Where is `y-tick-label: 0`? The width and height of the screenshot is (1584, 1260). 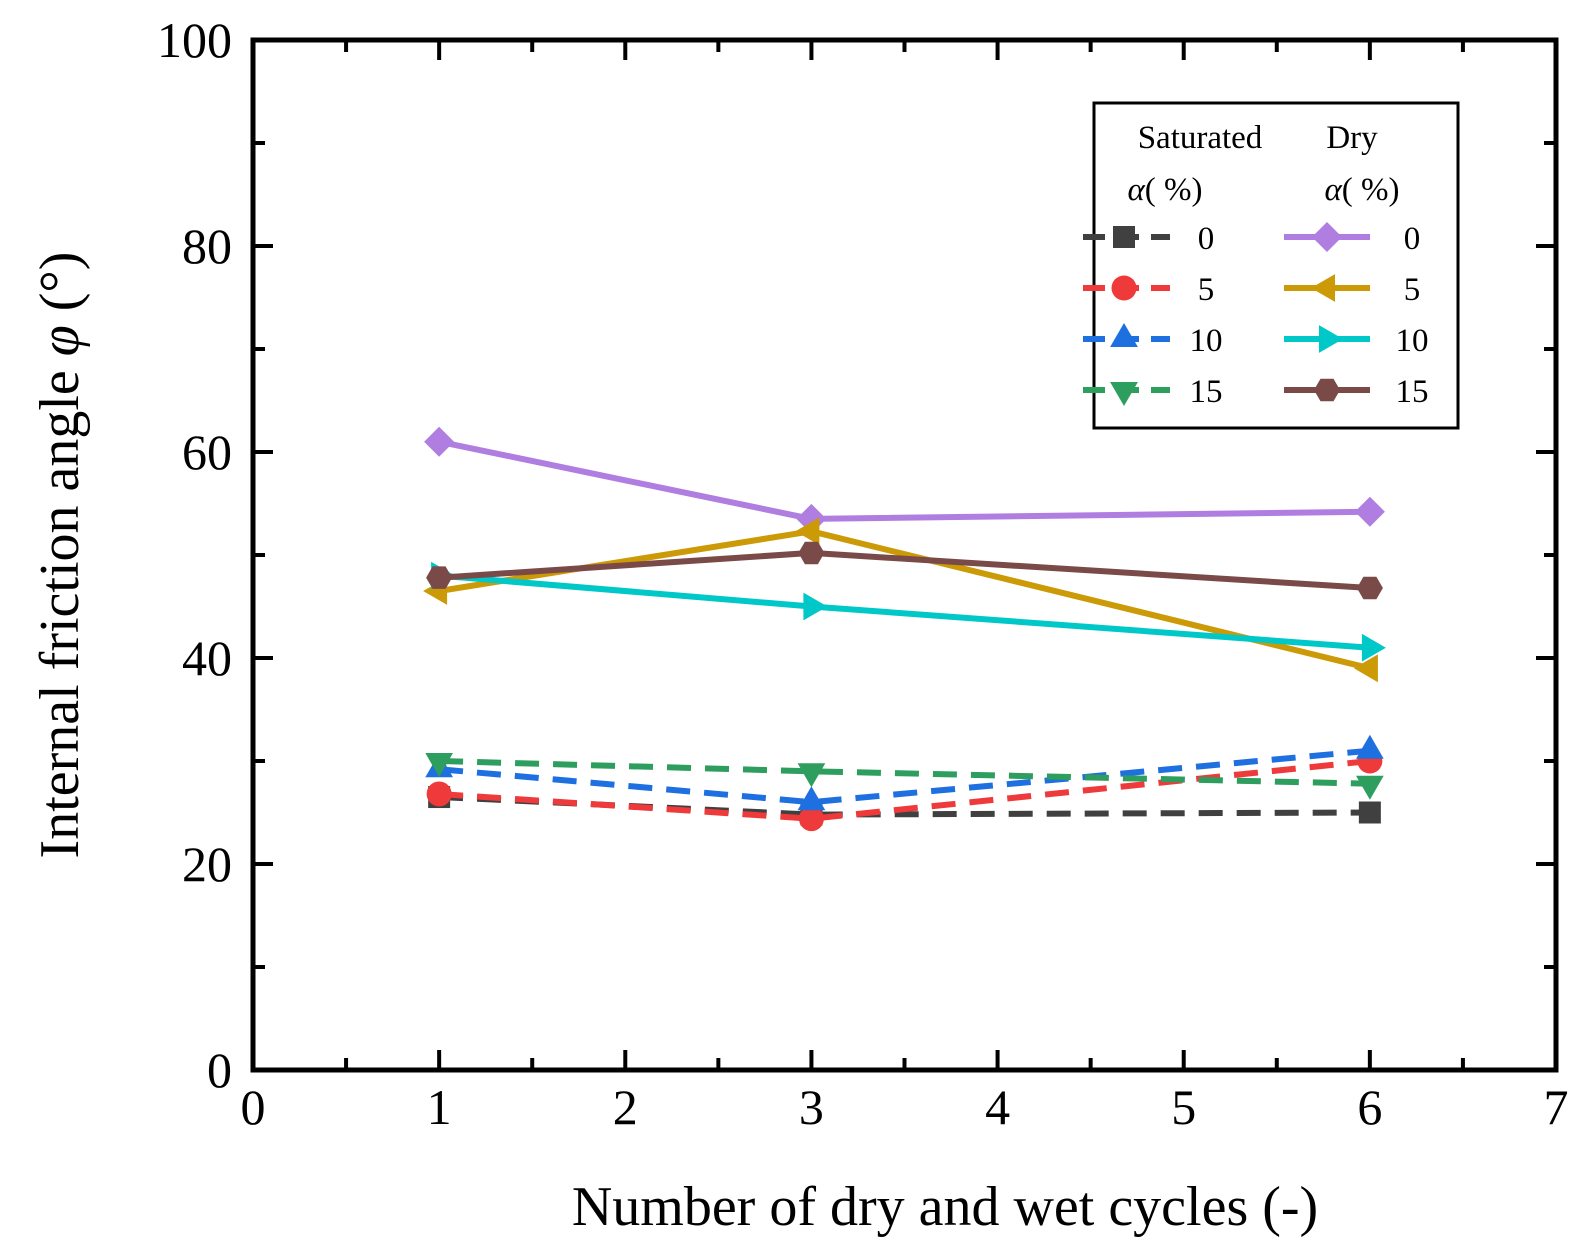
y-tick-label: 0 is located at coordinates (219, 1070).